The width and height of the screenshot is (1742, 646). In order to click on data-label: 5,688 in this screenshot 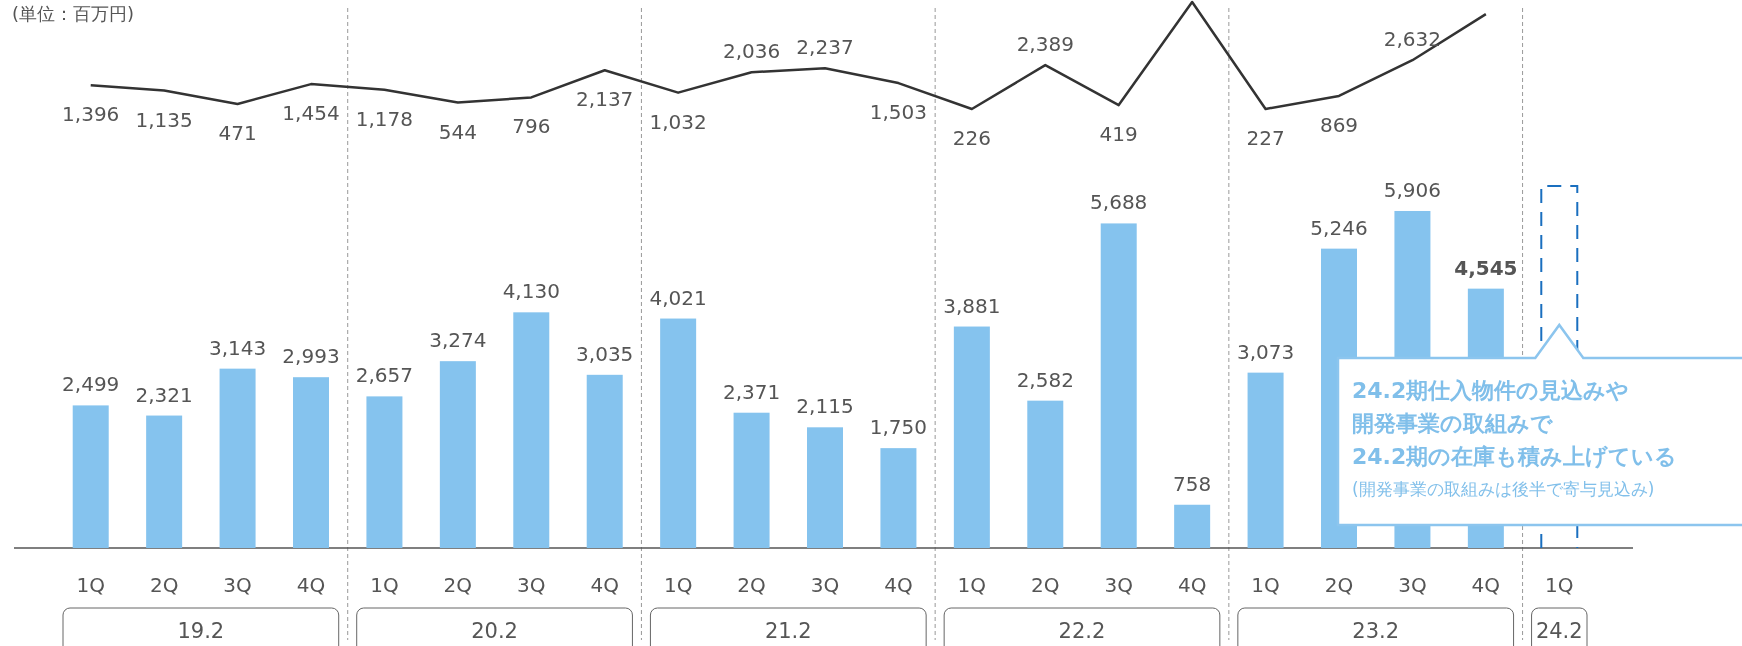, I will do `click(1119, 202)`.